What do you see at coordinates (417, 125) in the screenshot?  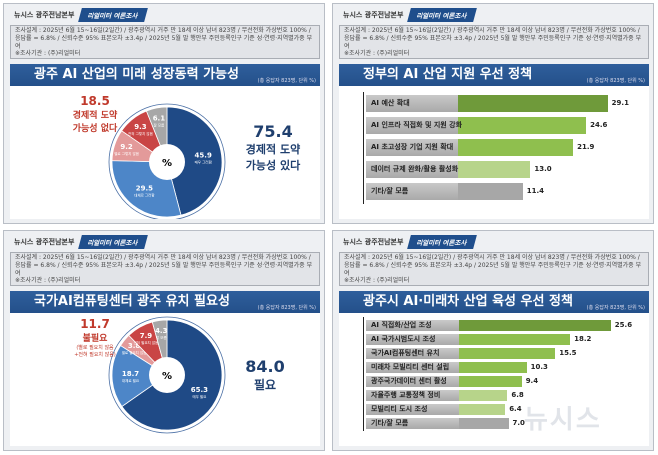 I see `bar-category-label: AI 인프라 직접화 및 지원 강화` at bounding box center [417, 125].